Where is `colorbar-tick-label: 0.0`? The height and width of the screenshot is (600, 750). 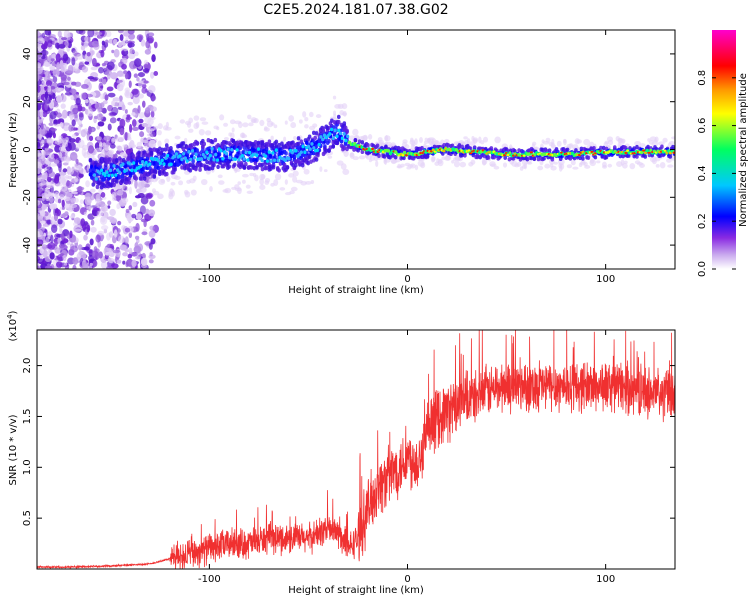
colorbar-tick-label: 0.0 is located at coordinates (702, 269).